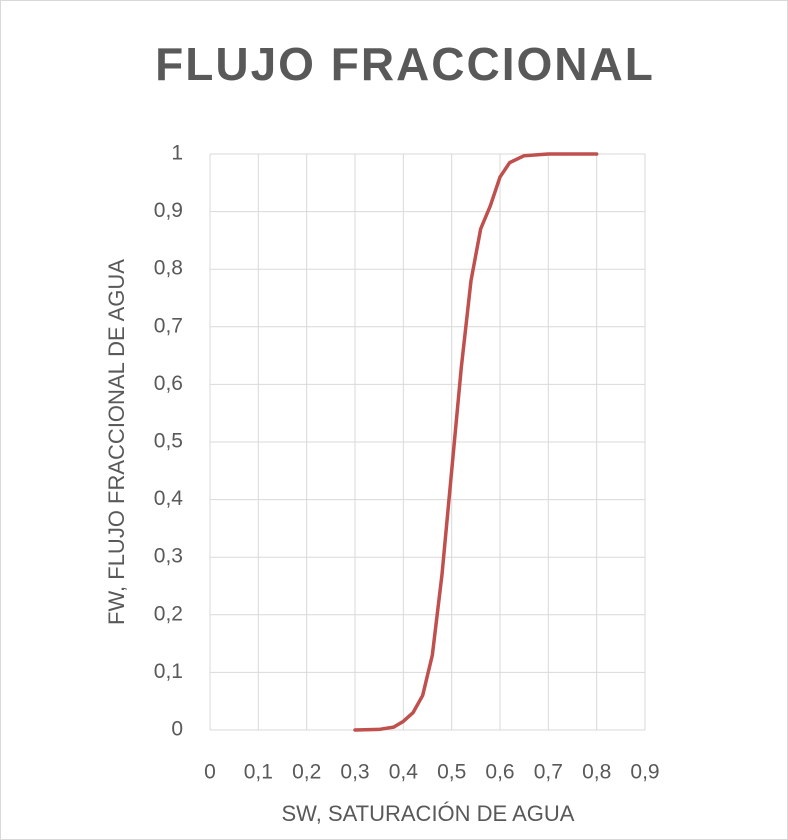  I want to click on x-tick-label: 0,1, so click(258, 772).